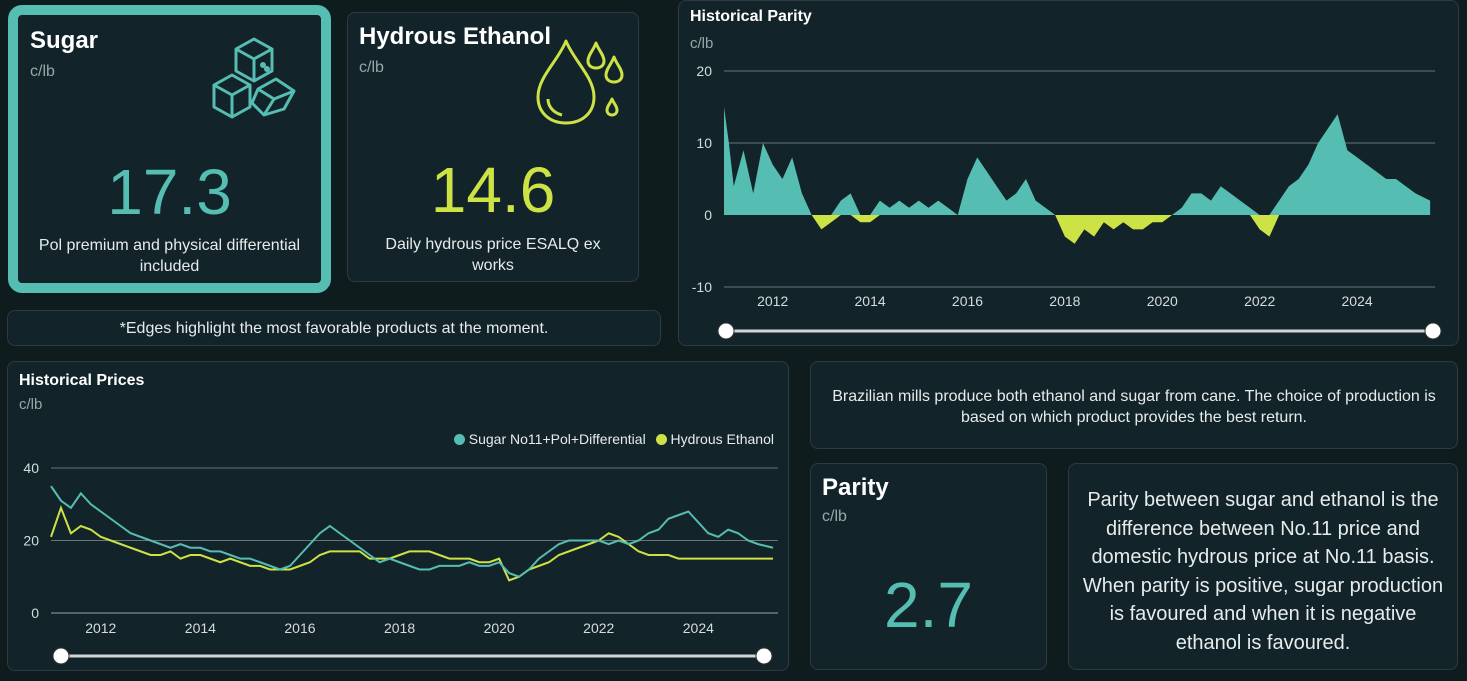 The height and width of the screenshot is (681, 1467). What do you see at coordinates (704, 143) in the screenshot?
I see `parity-y-tick-label: 10` at bounding box center [704, 143].